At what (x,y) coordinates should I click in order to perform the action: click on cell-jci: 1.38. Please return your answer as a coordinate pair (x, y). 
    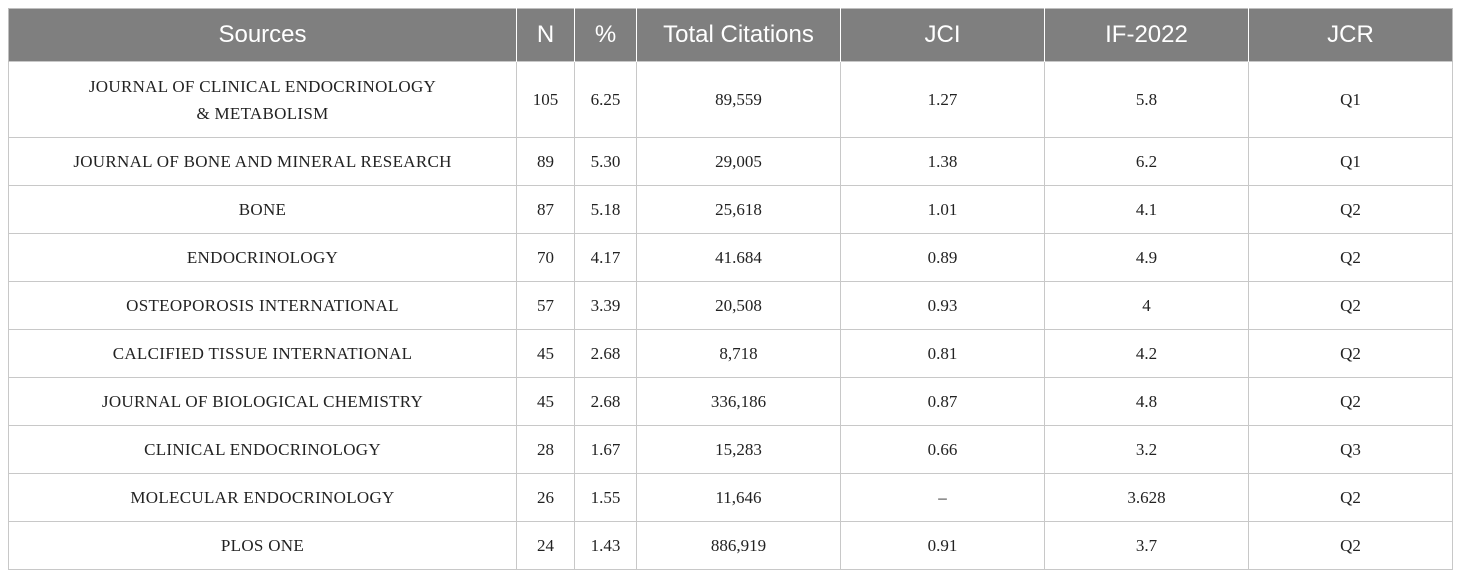
    Looking at the image, I should click on (942, 161).